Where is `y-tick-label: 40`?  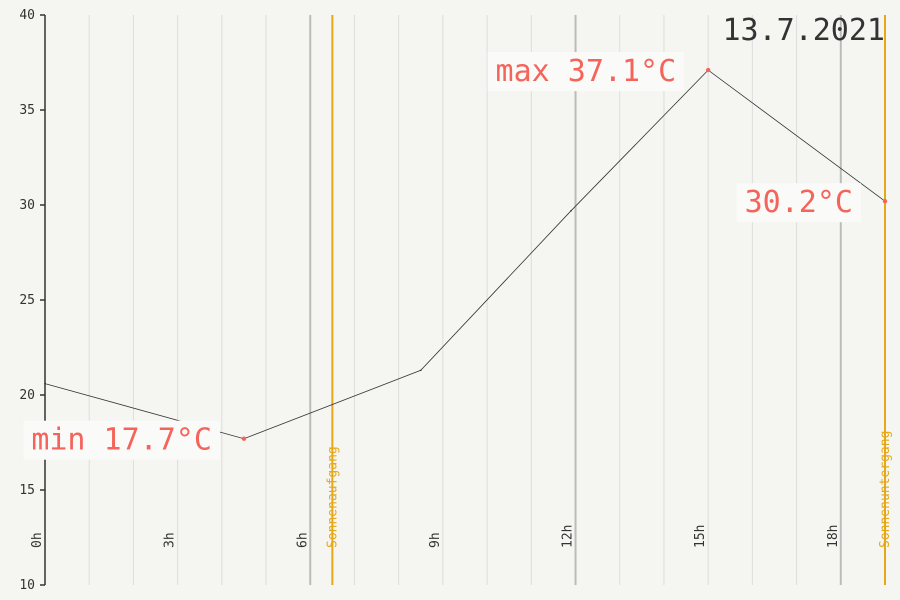 y-tick-label: 40 is located at coordinates (27, 15).